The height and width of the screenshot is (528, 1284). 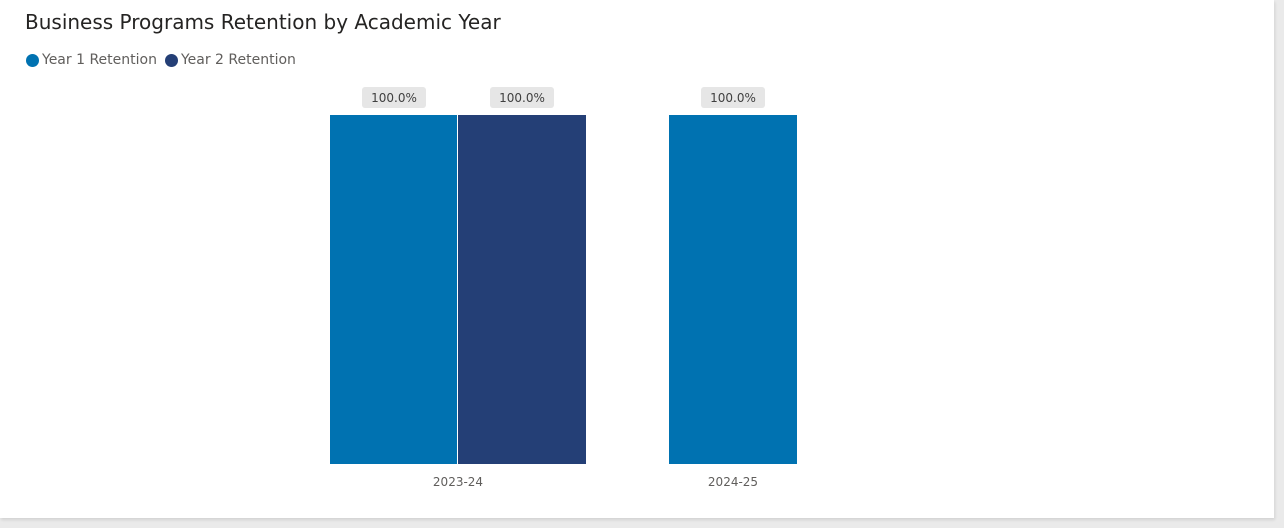 I want to click on x-tick-label: 2024-25, so click(x=733, y=482).